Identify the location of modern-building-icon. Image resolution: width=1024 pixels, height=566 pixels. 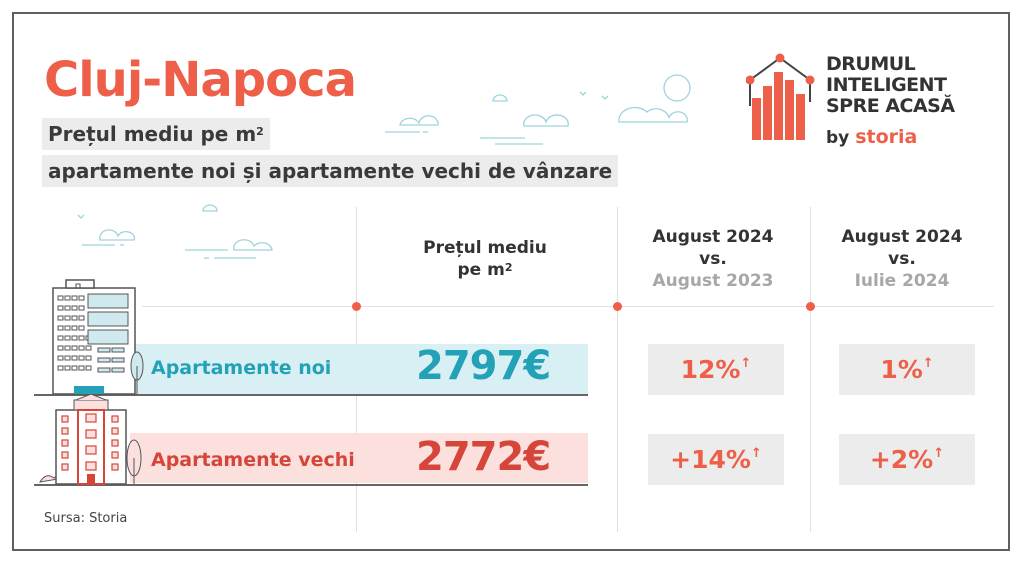
(98, 337).